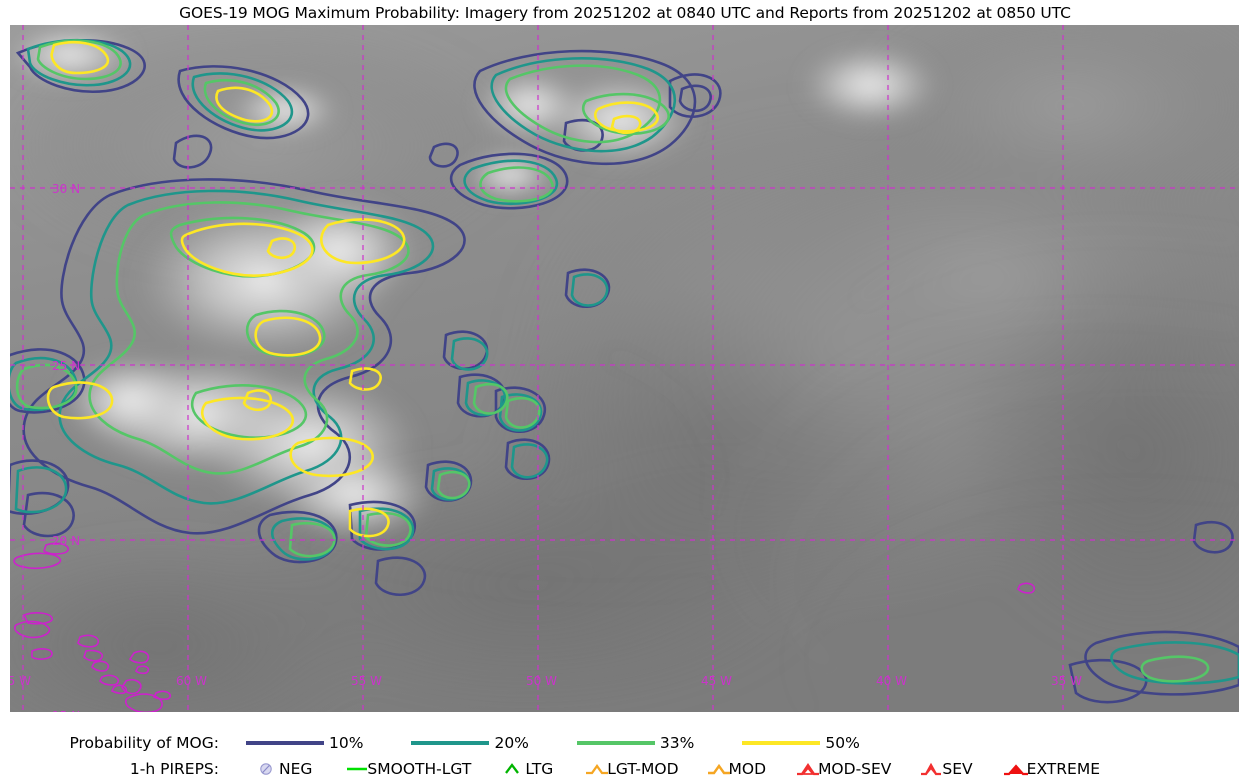 This screenshot has height=782, width=1250. I want to click on prob-20-swatch, so click(450, 743).